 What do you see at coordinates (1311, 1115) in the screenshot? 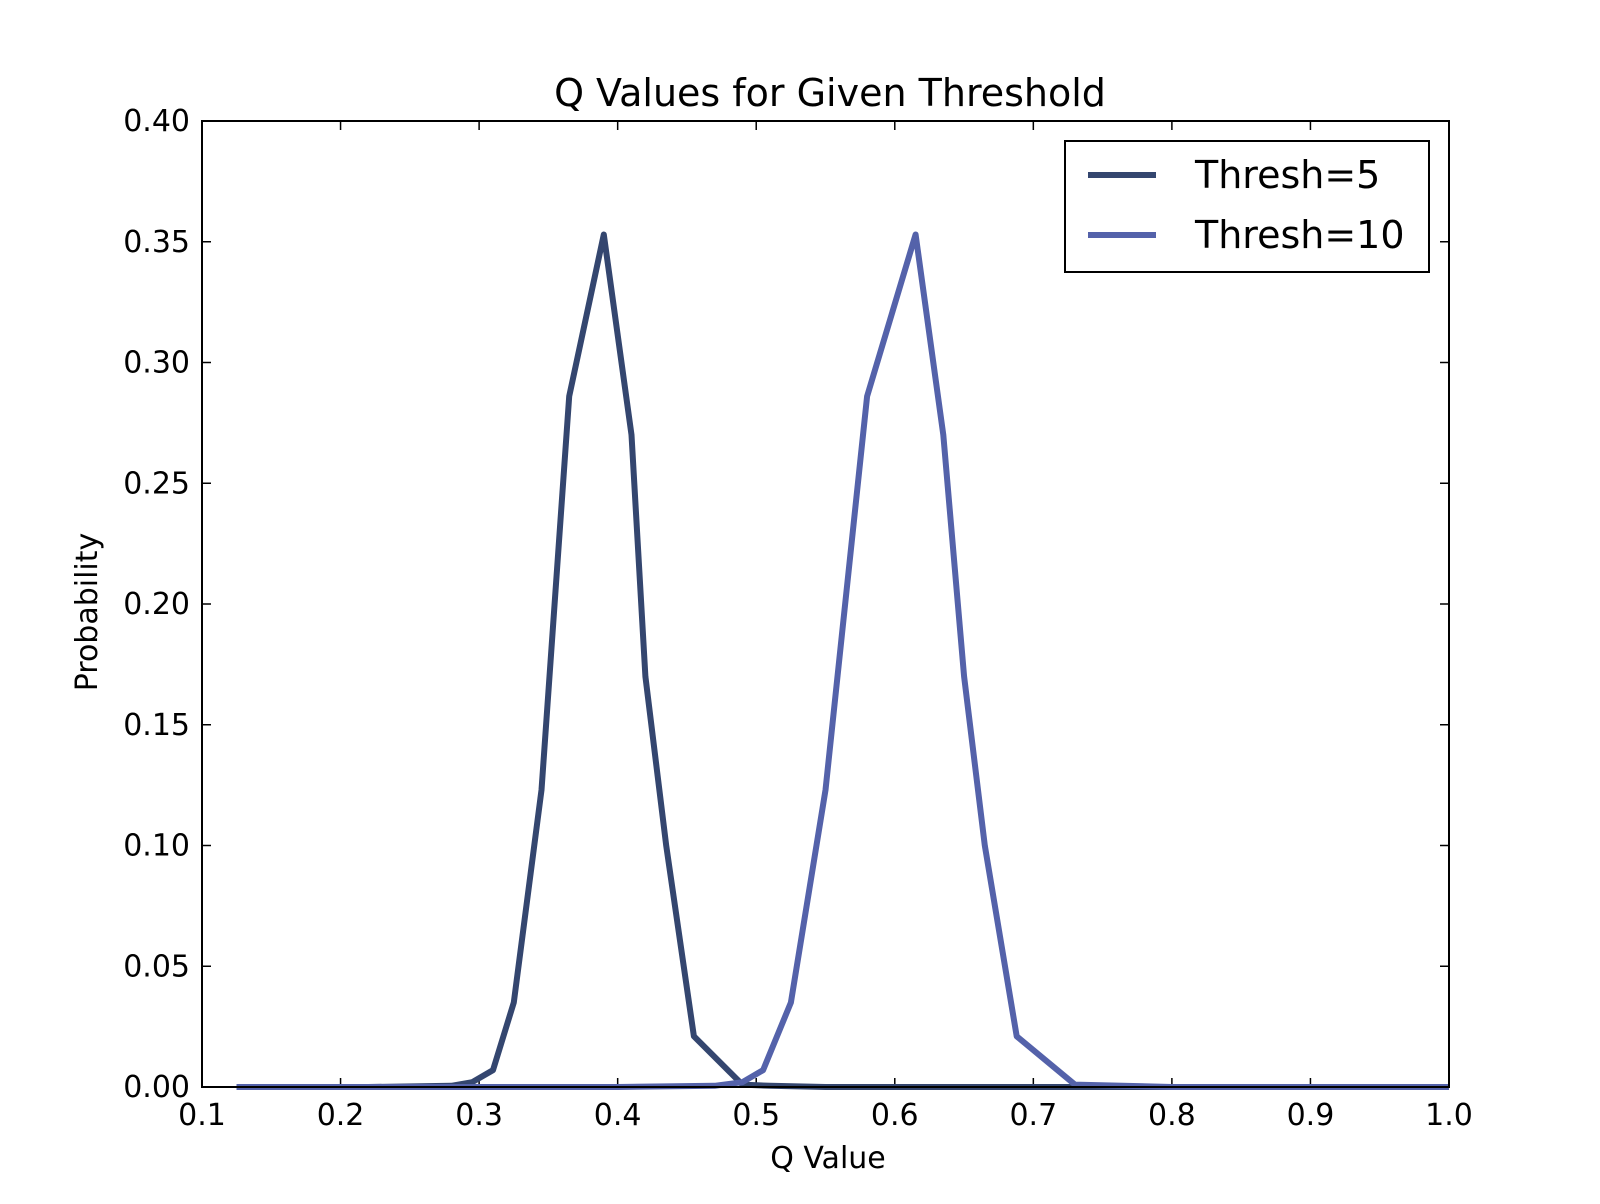
I see `x-tick-label: 0.9` at bounding box center [1311, 1115].